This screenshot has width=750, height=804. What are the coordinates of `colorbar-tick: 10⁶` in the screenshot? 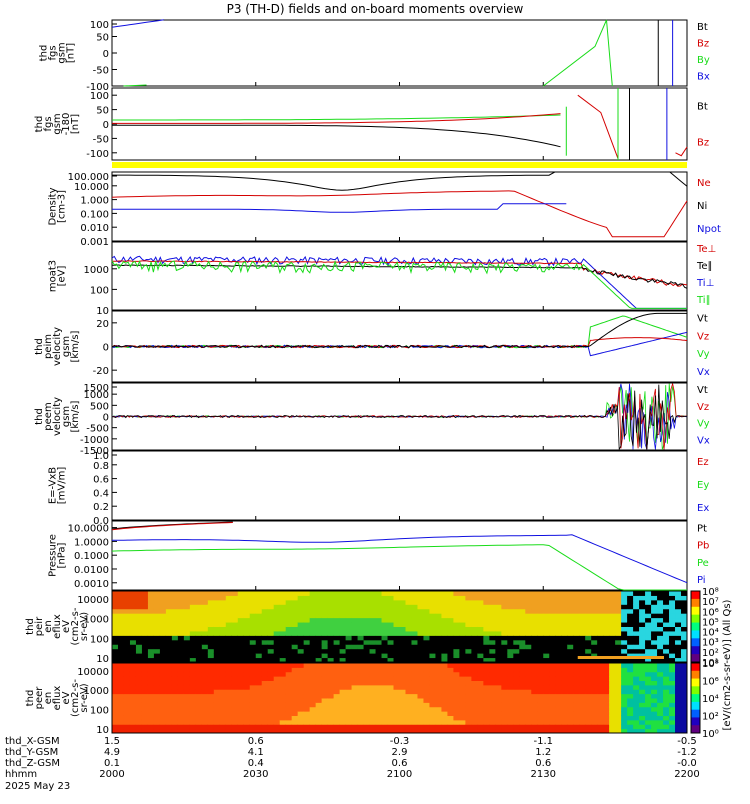 It's located at (710, 612).